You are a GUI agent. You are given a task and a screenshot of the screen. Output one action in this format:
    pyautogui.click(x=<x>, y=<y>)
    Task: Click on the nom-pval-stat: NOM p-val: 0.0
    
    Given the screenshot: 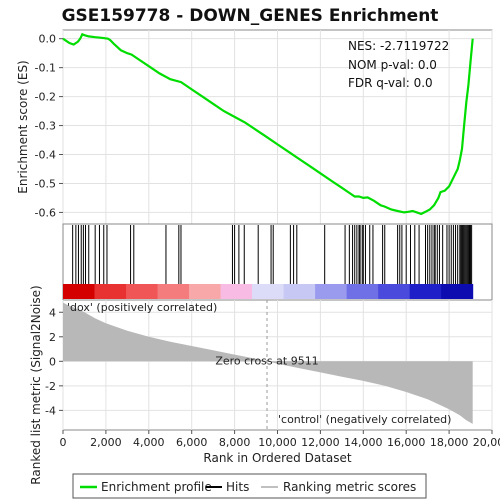 What is the action you would take?
    pyautogui.click(x=392, y=65)
    